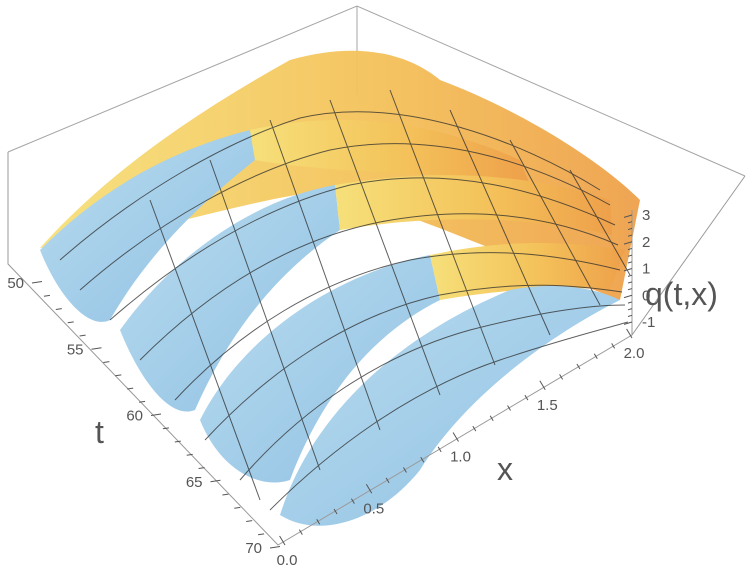 This screenshot has height=570, width=752. I want to click on x-axis-tick-label: 0.0, so click(287, 560).